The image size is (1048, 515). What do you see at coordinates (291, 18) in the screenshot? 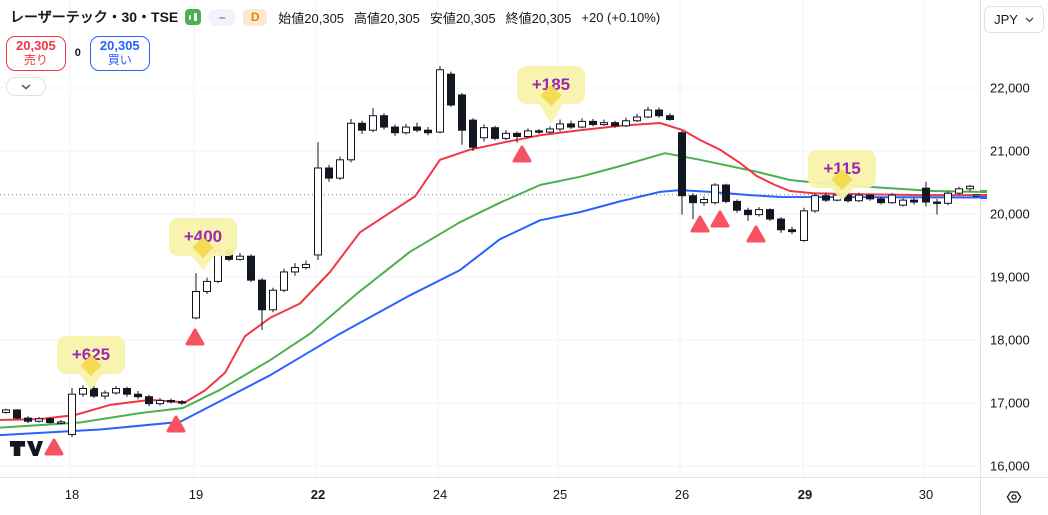
I see `open-label: 始値` at bounding box center [291, 18].